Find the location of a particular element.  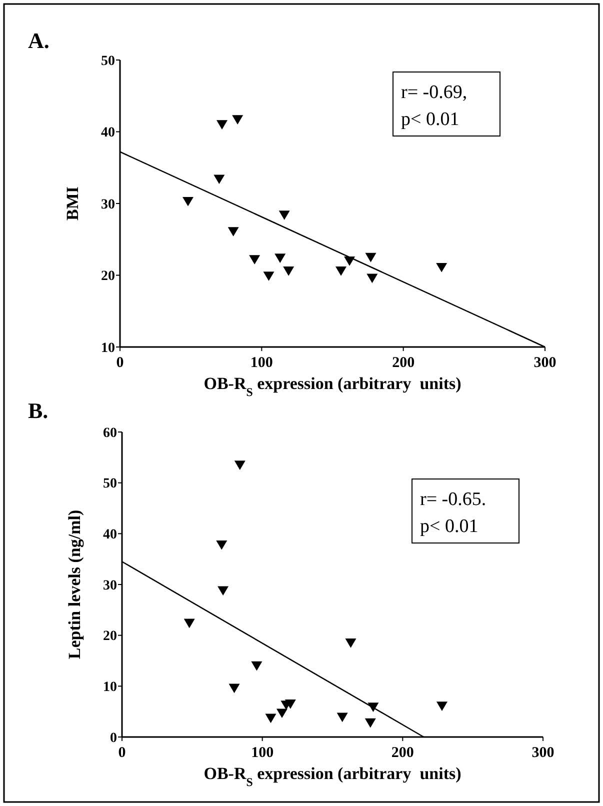

y-axis-title: BMI is located at coordinates (72, 203).